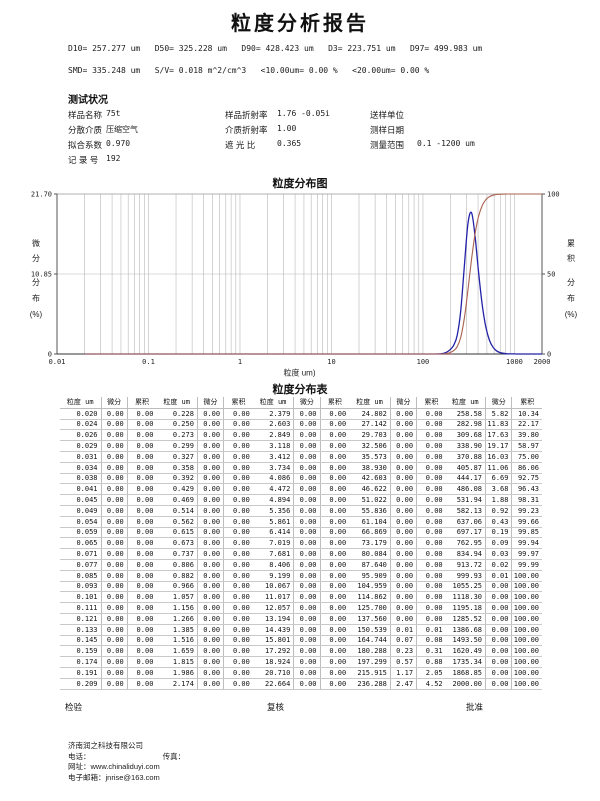 Image resolution: width=600 pixels, height=801 pixels. I want to click on table-row: 0.059 0.00 0.00, so click(108, 533).